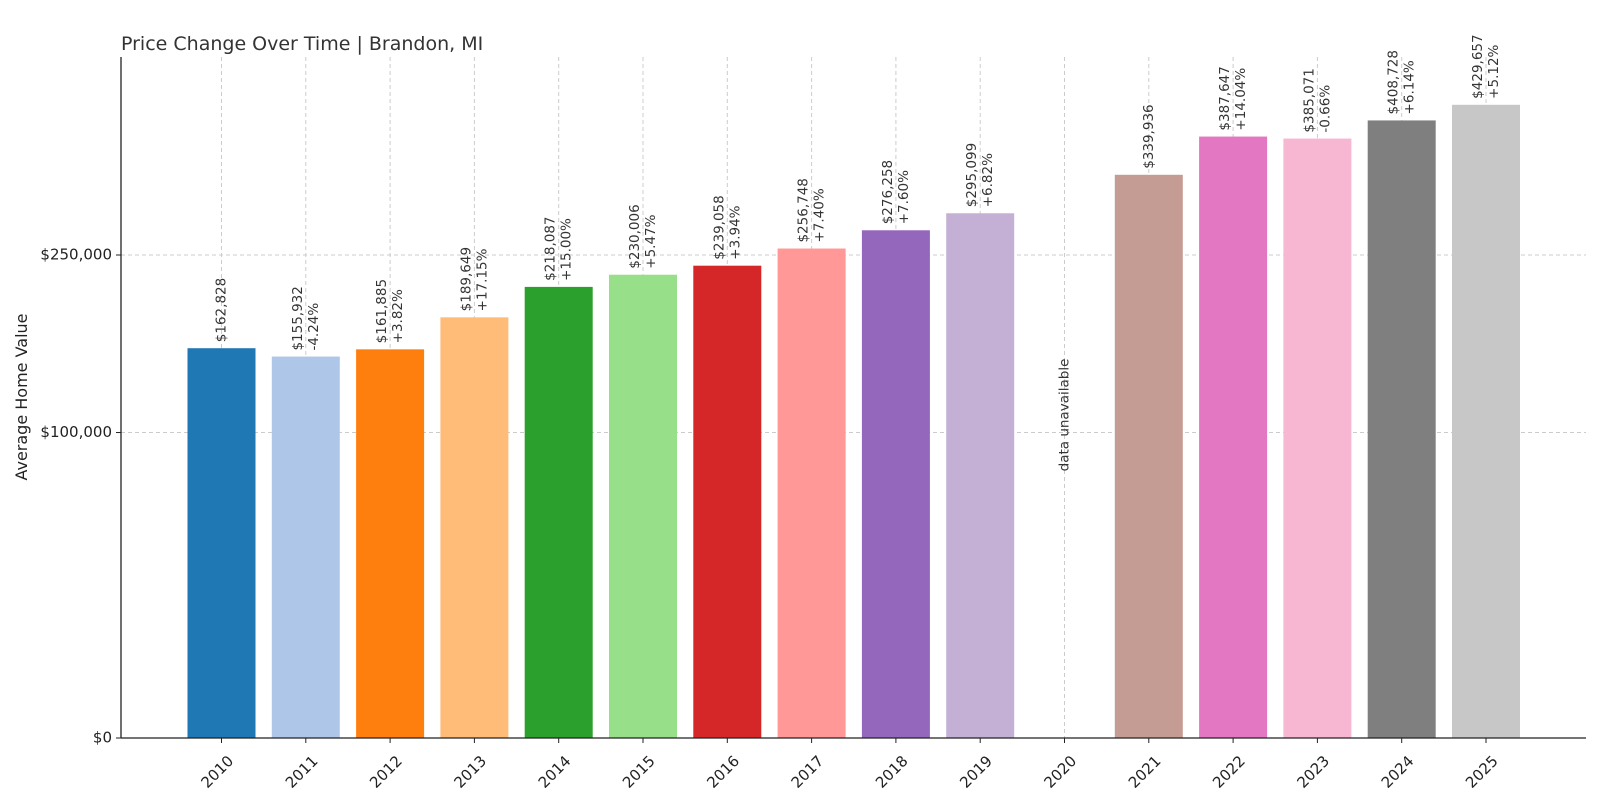 This screenshot has height=800, width=1600. I want to click on bar-value-label: $218,087, so click(551, 248).